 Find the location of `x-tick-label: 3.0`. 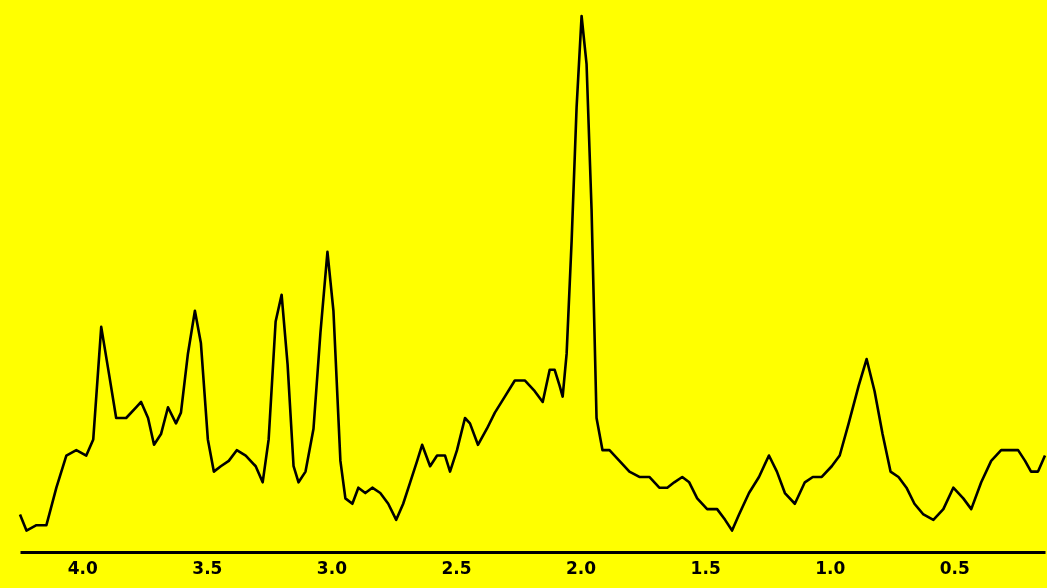

x-tick-label: 3.0 is located at coordinates (332, 567).